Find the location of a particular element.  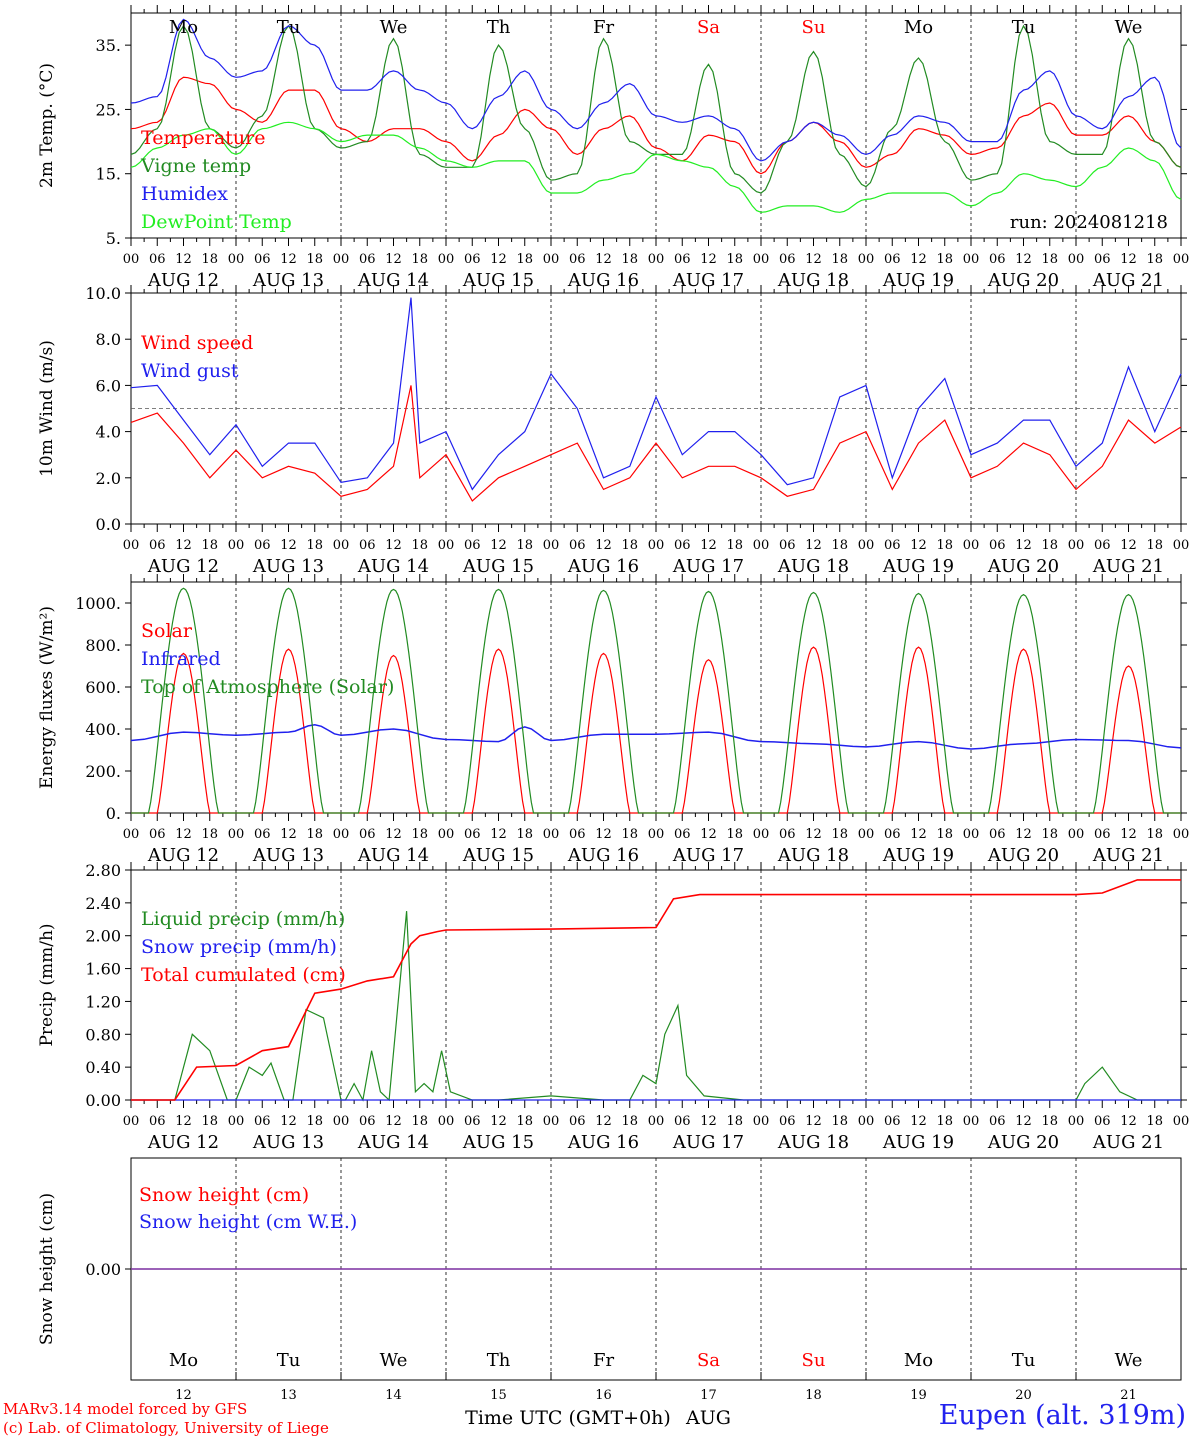

y-tick-label: 2.80 is located at coordinates (103, 870).